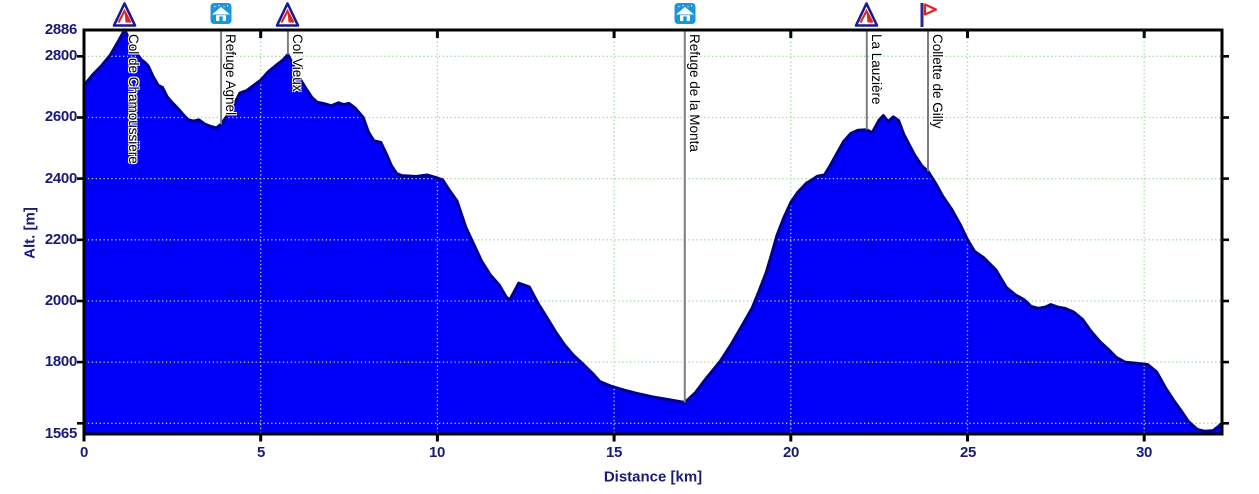 The height and width of the screenshot is (494, 1259). I want to click on y-axis-title: Alt. [m], so click(30, 233).